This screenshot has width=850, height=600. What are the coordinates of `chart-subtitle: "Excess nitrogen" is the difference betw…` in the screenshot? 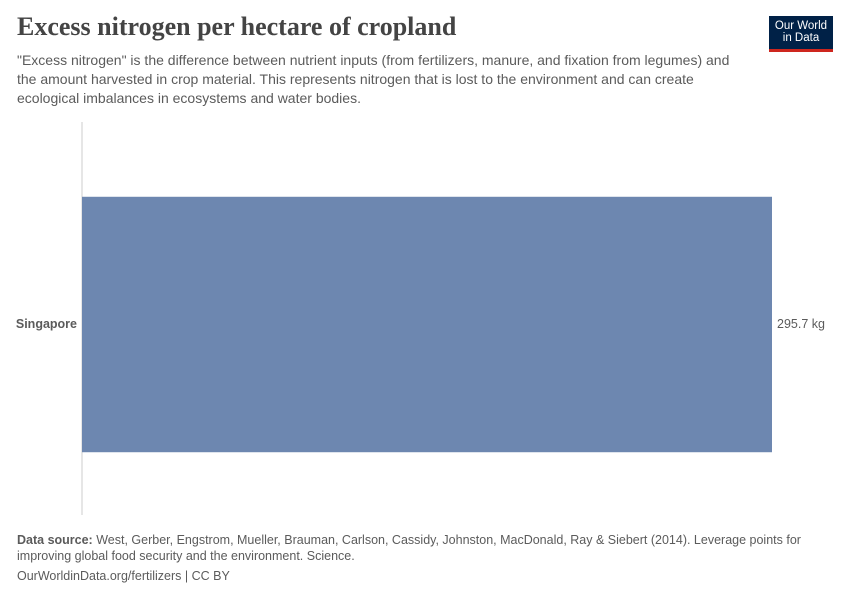 It's located at (373, 79).